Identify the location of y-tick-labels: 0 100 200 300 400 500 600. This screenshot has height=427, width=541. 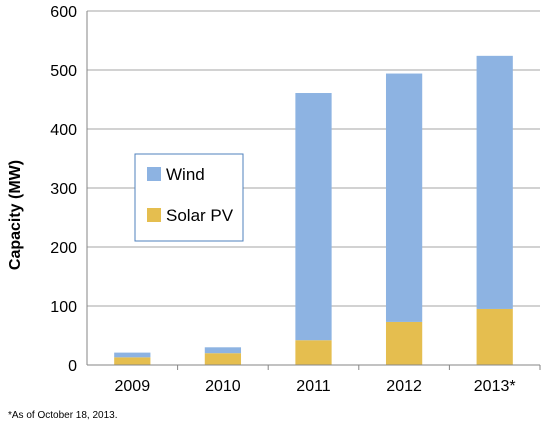
(63, 189).